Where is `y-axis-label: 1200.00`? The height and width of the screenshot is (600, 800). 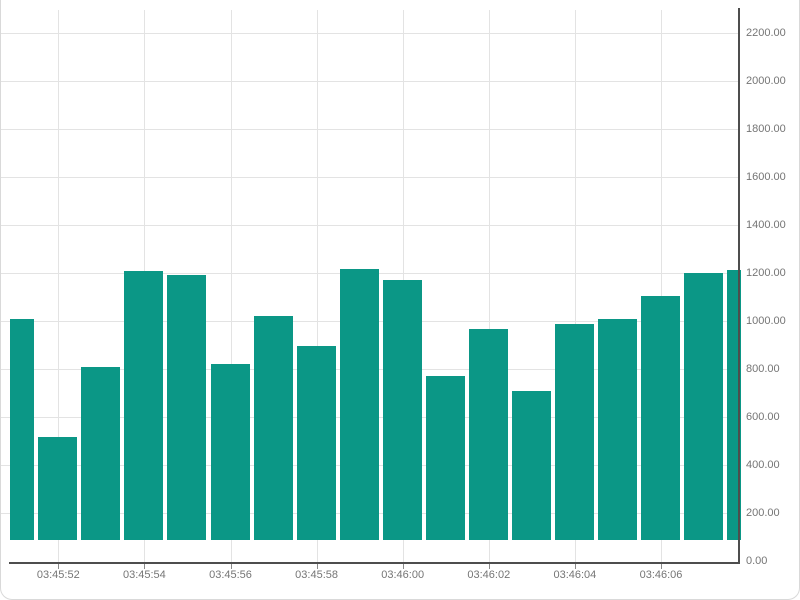 y-axis-label: 1200.00 is located at coordinates (766, 273).